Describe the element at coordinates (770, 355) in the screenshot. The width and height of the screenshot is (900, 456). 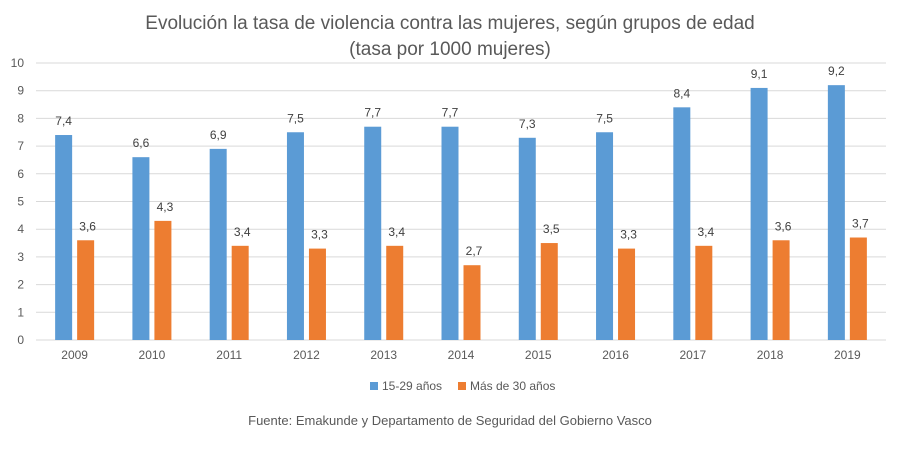
I see `x-tick-label: 2018` at that location.